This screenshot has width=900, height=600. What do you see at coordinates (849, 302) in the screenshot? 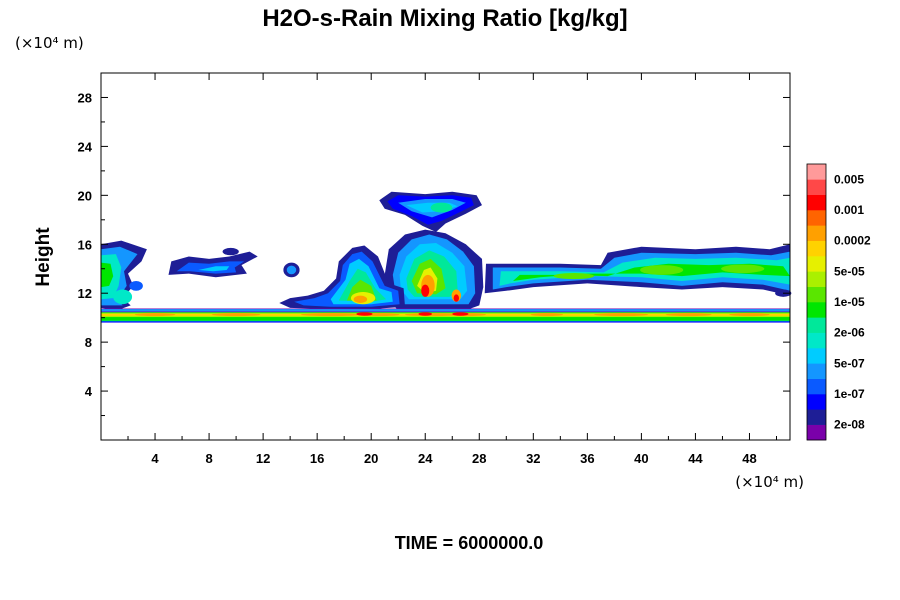
I see `colorbar-label: 1e-05` at bounding box center [849, 302].